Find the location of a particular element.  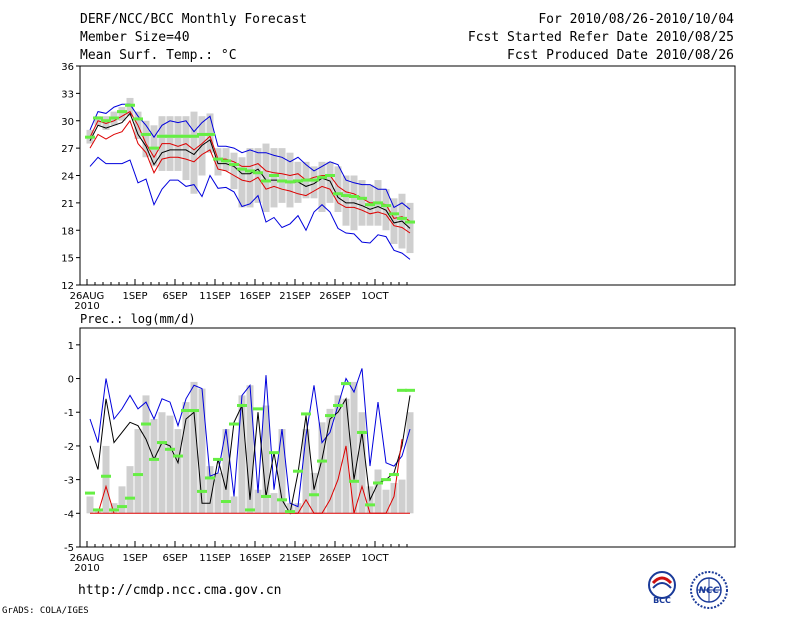

y-tick-label: 1 is located at coordinates (71, 346).